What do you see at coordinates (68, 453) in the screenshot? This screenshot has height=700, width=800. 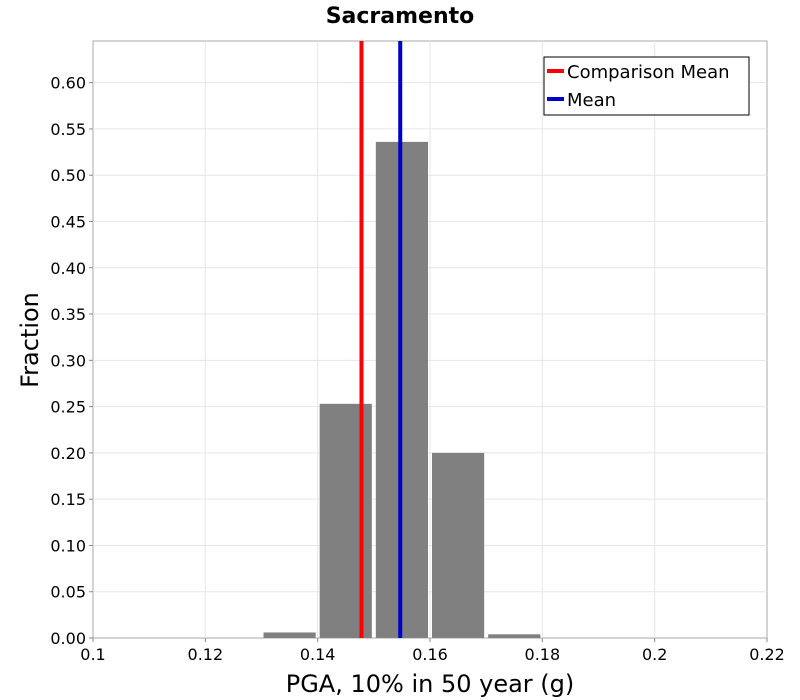 I see `y-tick-label: 0.20` at bounding box center [68, 453].